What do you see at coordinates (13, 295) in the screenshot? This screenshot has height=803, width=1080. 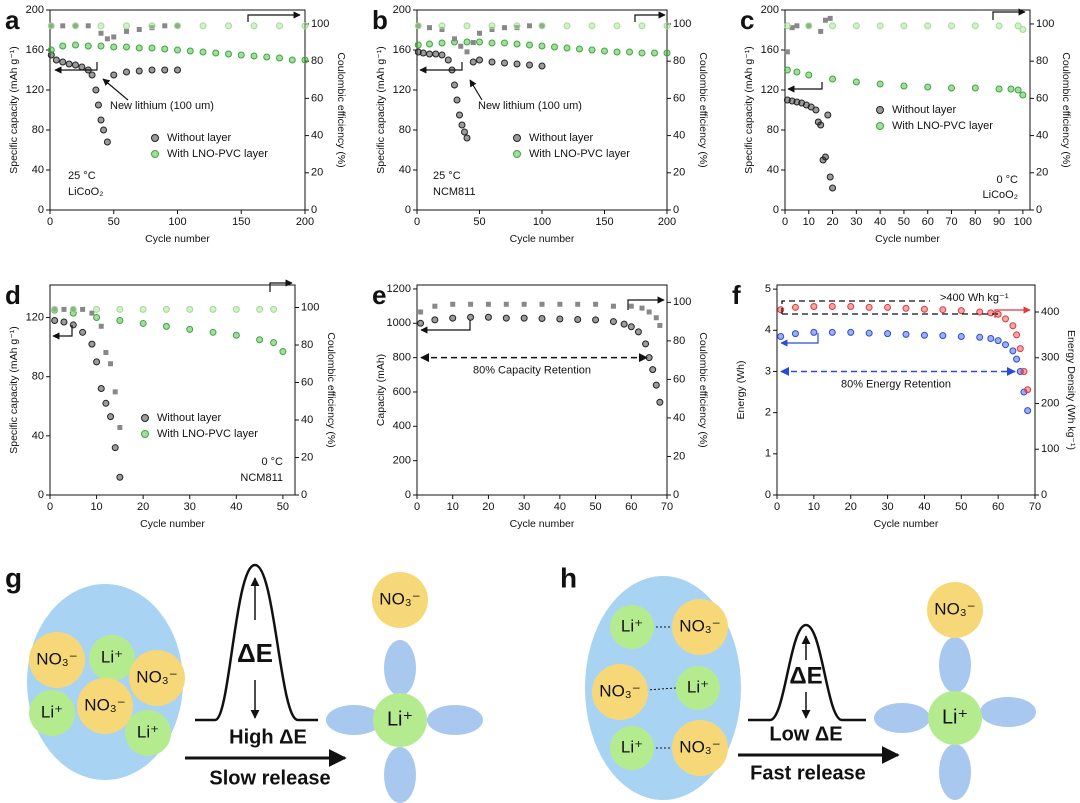 I see `panel-letter: d` at bounding box center [13, 295].